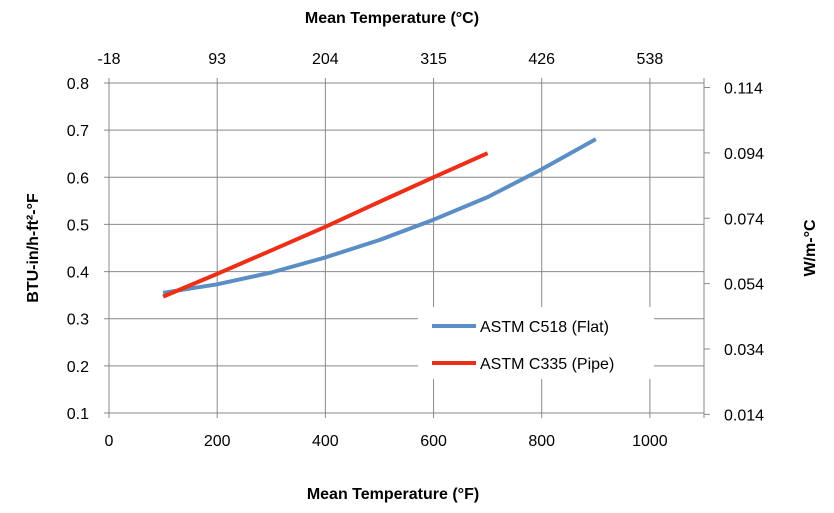  Describe the element at coordinates (78, 225) in the screenshot. I see `y-tick-label: 0.5` at that location.